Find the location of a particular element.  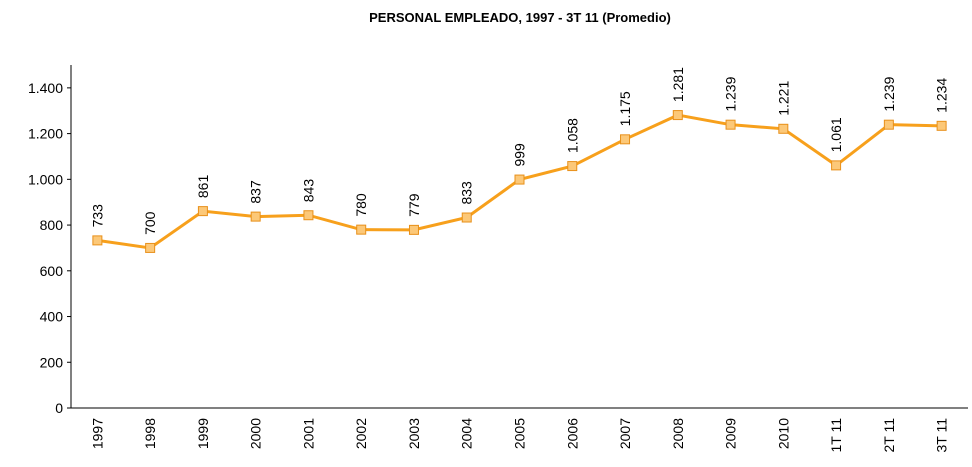

x-tick-label: 2010 is located at coordinates (783, 433).